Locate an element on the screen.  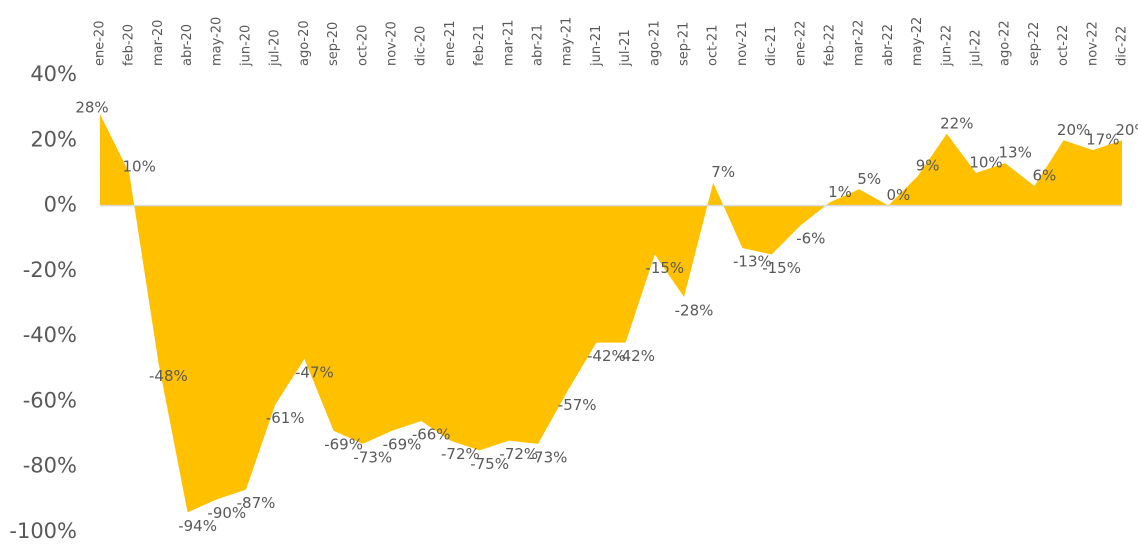
data-label: -66% is located at coordinates (431, 435).